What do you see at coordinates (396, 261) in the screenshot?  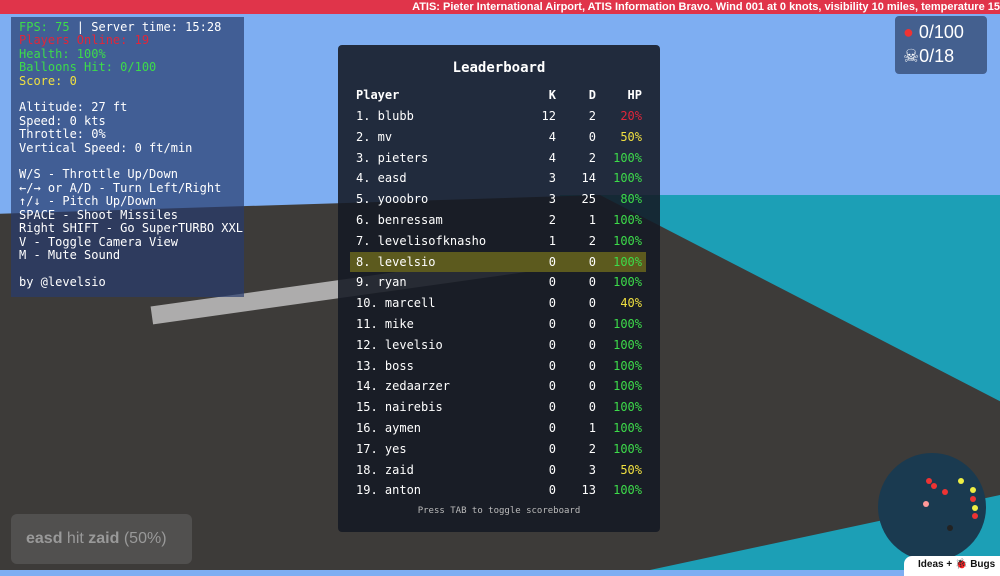 I see `player-name: 8. levelsio` at bounding box center [396, 261].